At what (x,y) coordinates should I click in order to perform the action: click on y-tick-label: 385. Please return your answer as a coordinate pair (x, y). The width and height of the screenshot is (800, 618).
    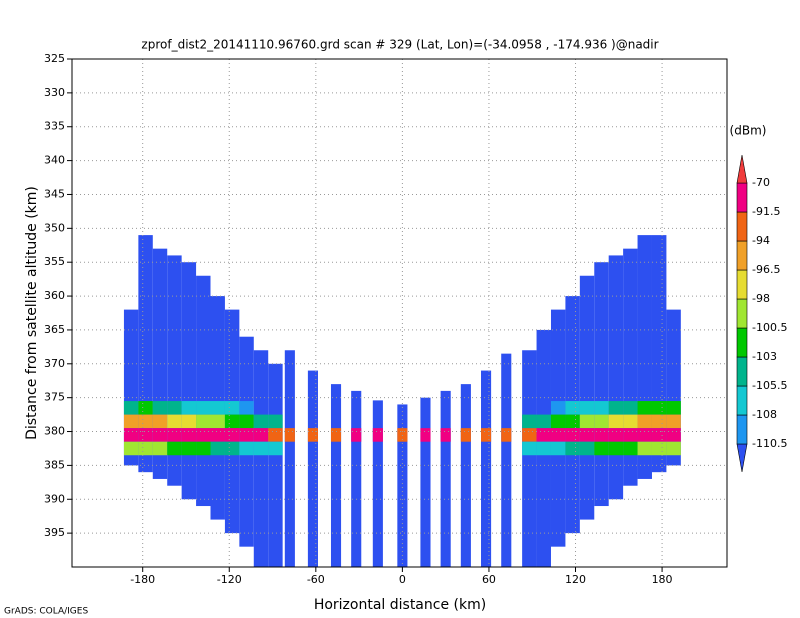
    Looking at the image, I should click on (54, 464).